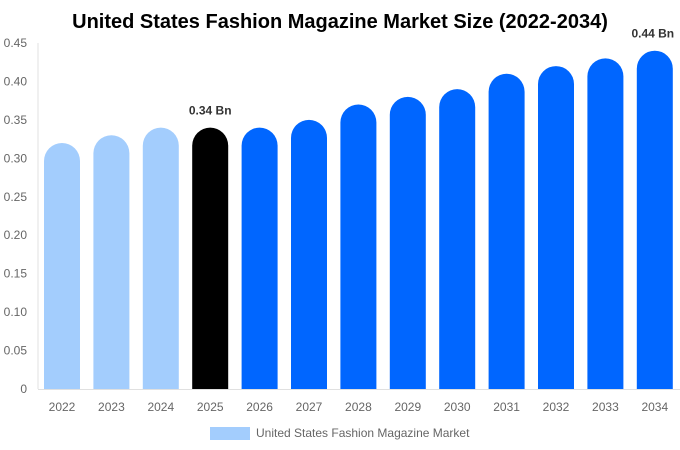  Describe the element at coordinates (16, 81) in the screenshot. I see `y-tick-label: 0.40` at that location.